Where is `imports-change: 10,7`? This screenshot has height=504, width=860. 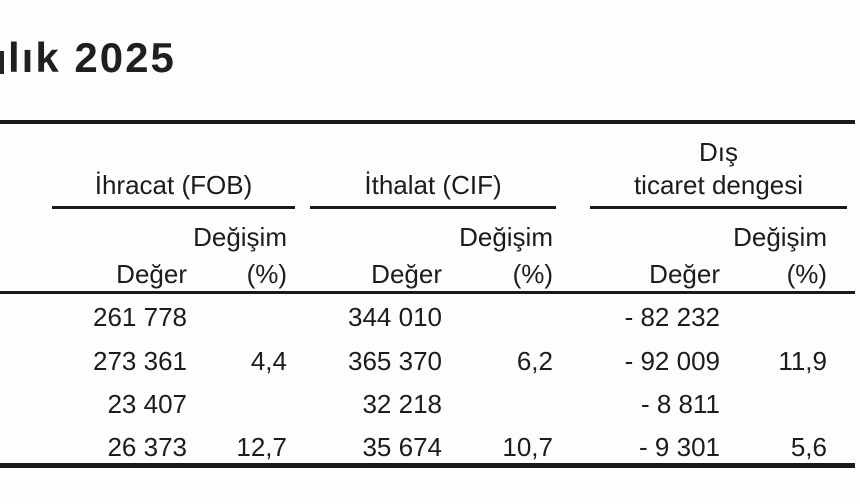 imports-change: 10,7 is located at coordinates (527, 447).